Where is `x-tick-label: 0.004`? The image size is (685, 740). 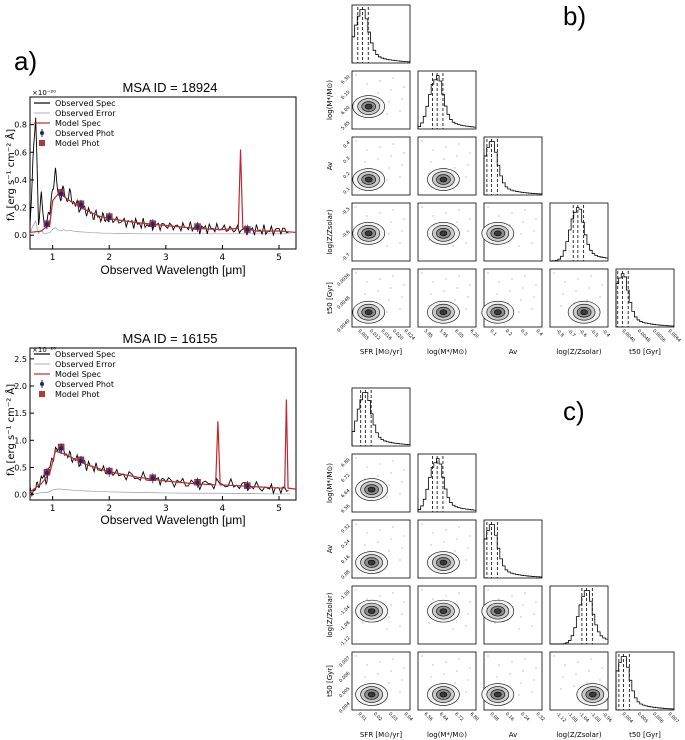 x-tick-label: 0.004 is located at coordinates (627, 717).